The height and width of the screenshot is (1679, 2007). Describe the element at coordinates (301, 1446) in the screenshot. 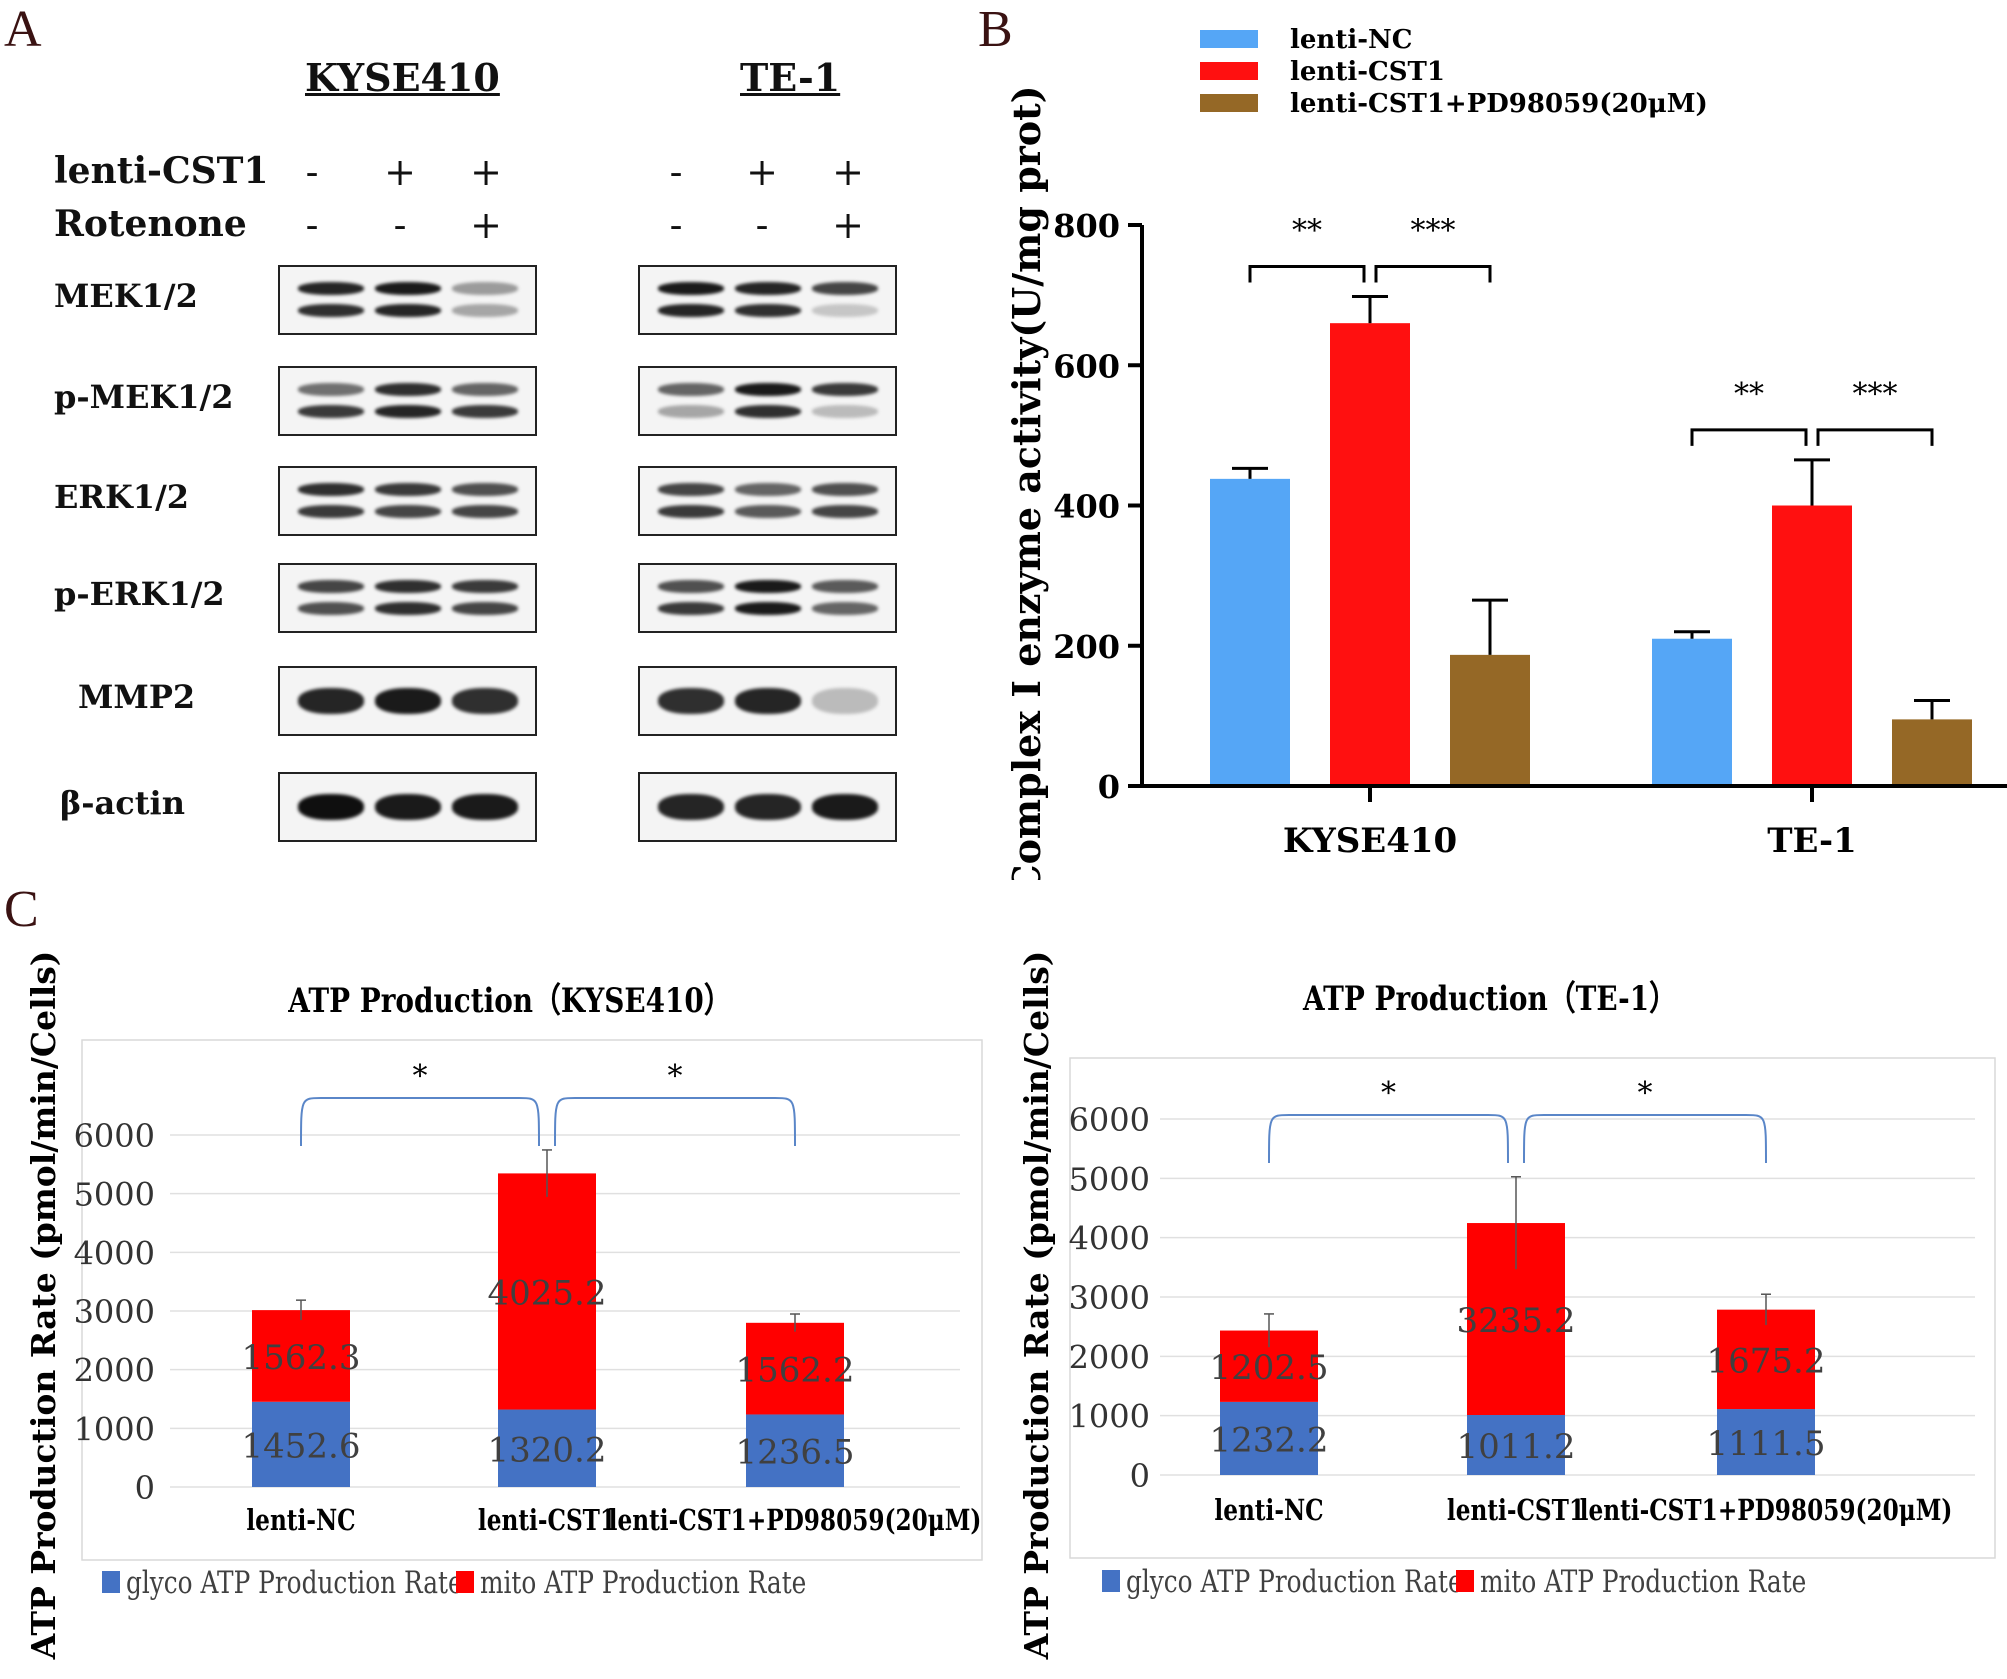

I see `data-label: 1452.6` at that location.